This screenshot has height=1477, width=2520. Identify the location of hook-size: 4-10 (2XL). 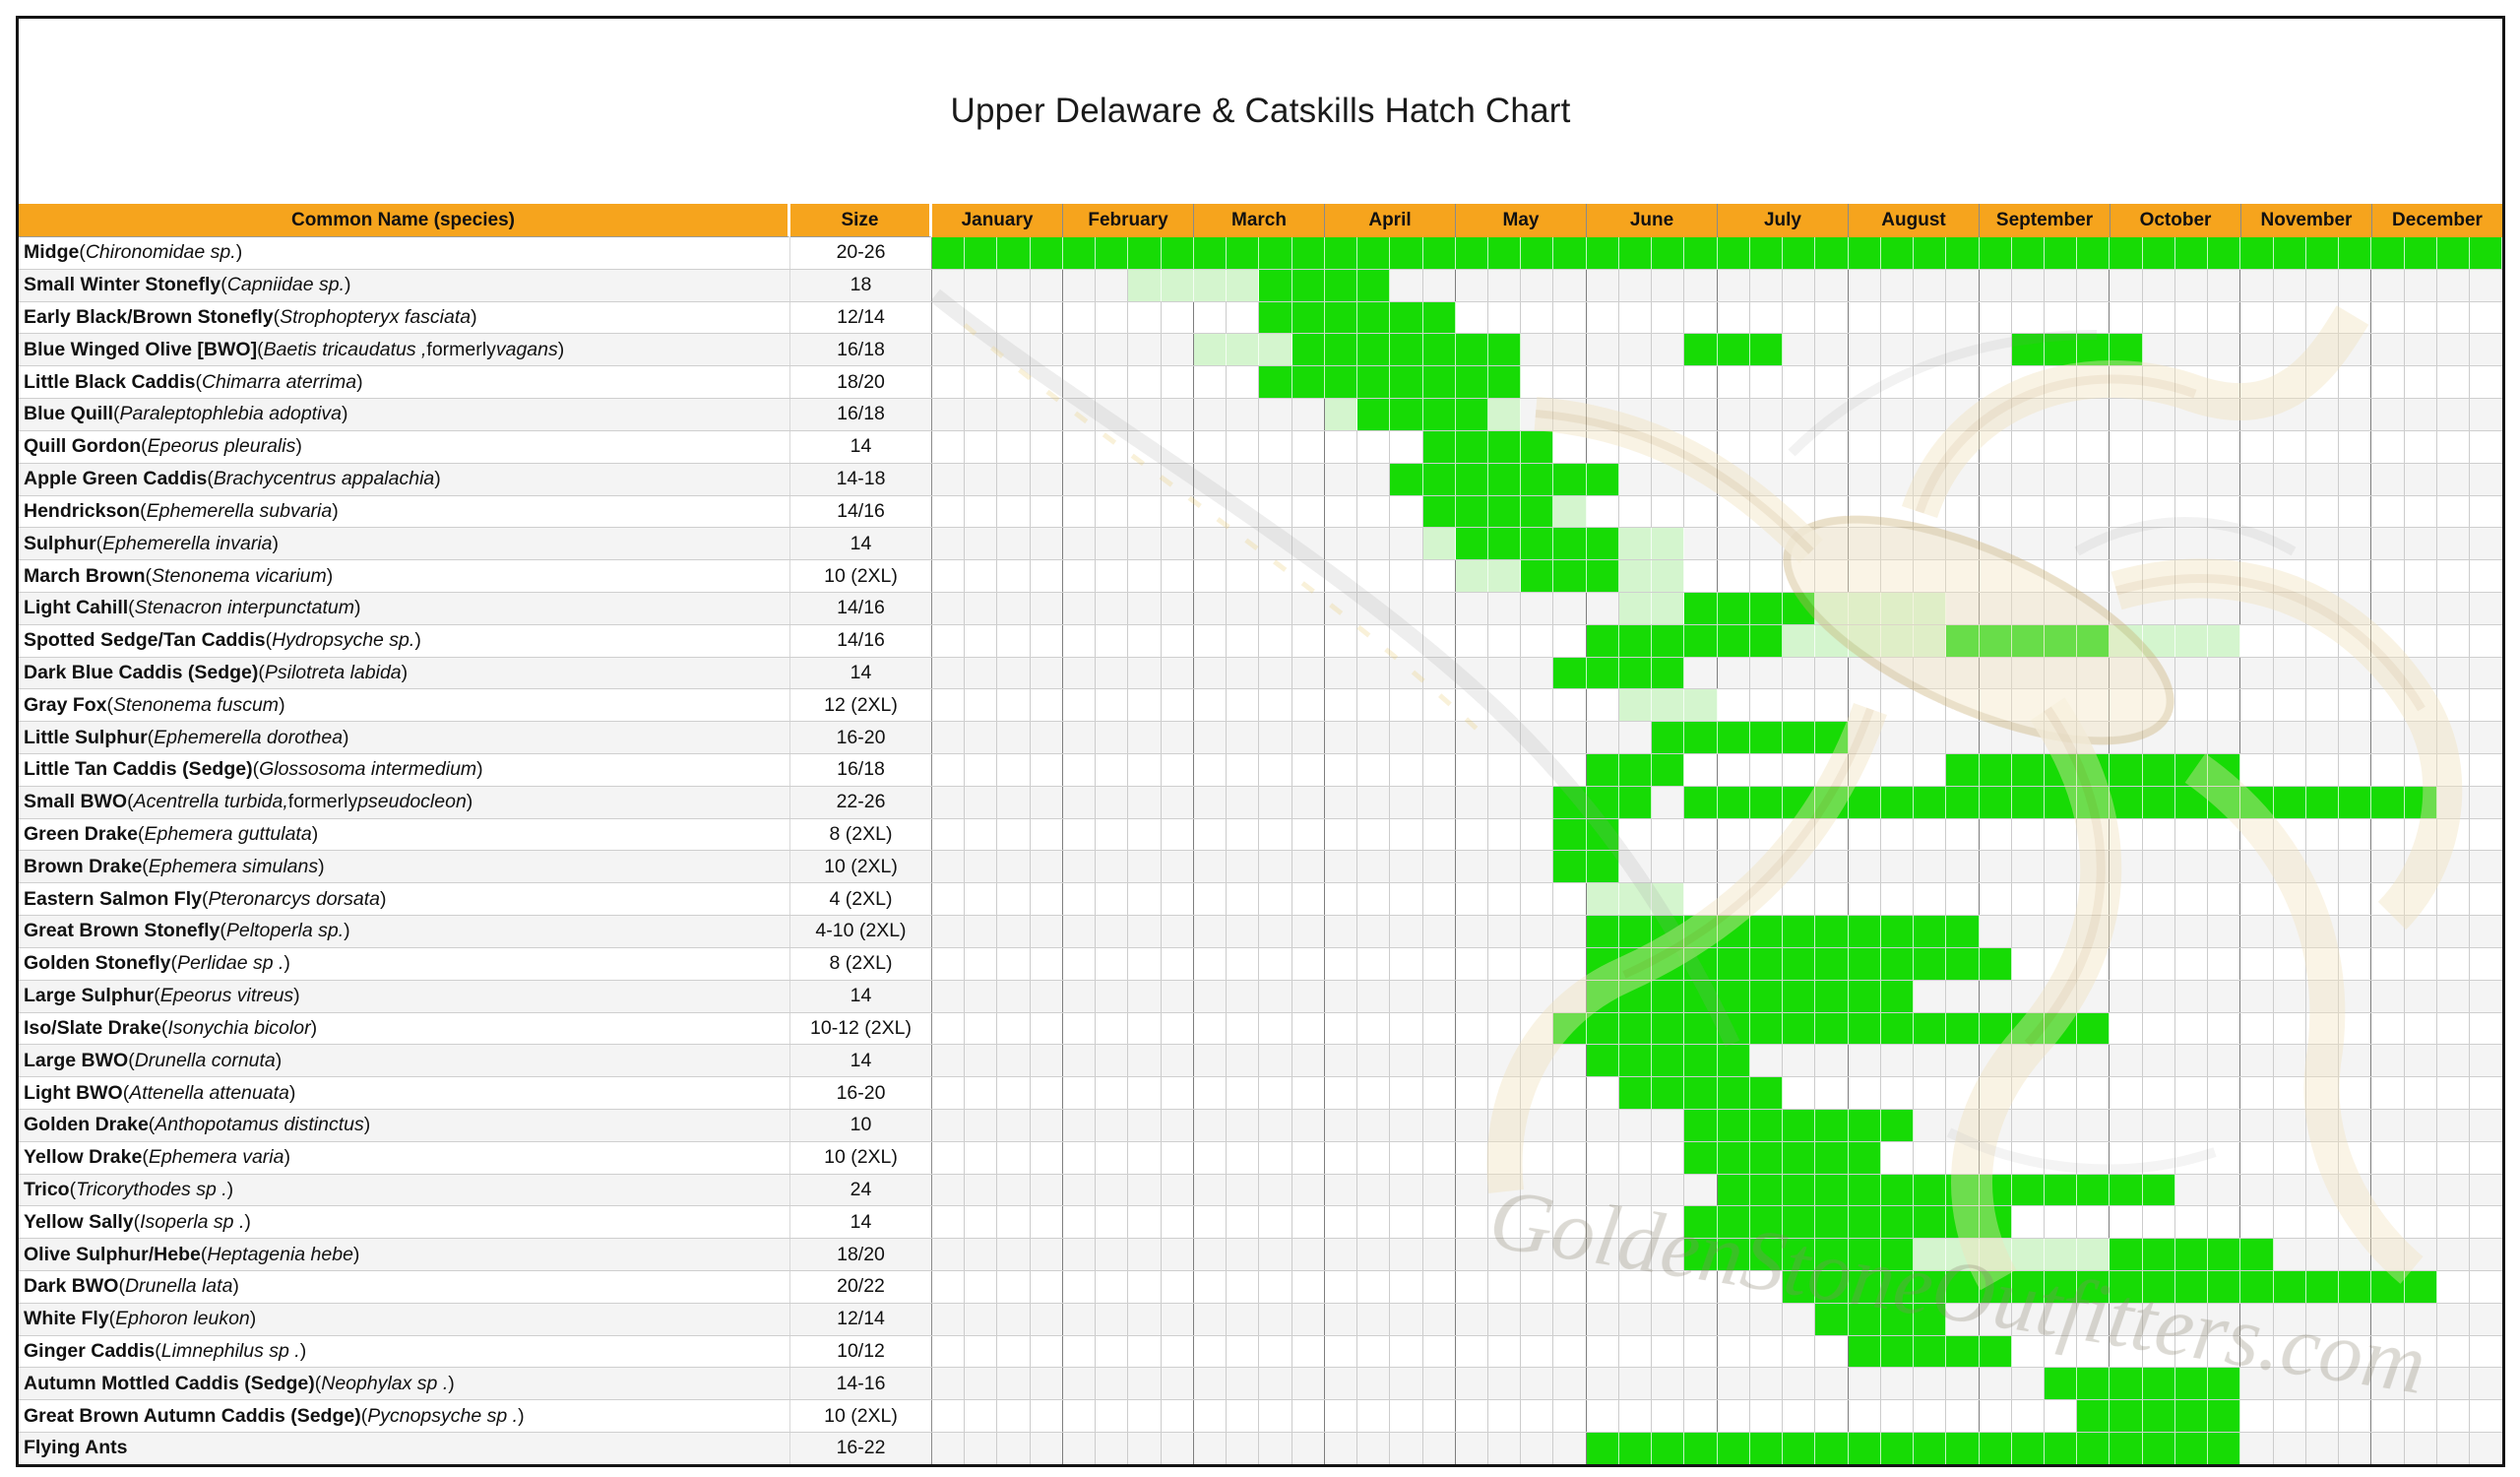
(861, 932).